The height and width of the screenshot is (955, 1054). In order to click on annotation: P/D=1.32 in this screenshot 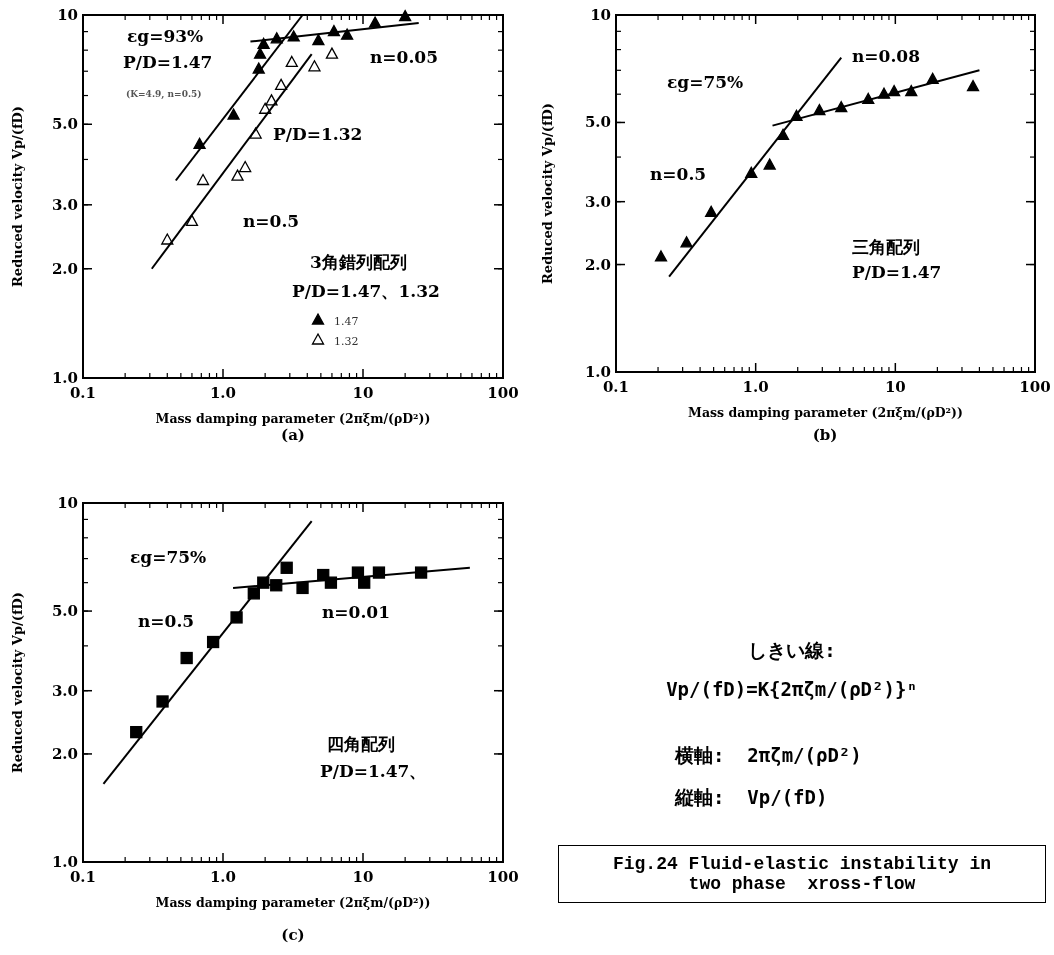, I will do `click(318, 134)`.